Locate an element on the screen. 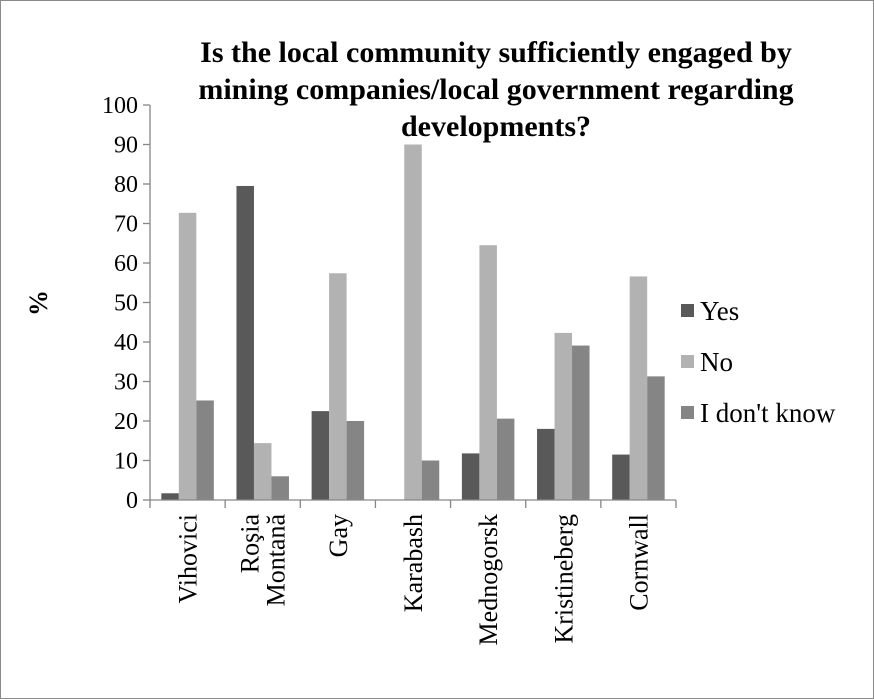  y-tick-label: 40 is located at coordinates (126, 343).